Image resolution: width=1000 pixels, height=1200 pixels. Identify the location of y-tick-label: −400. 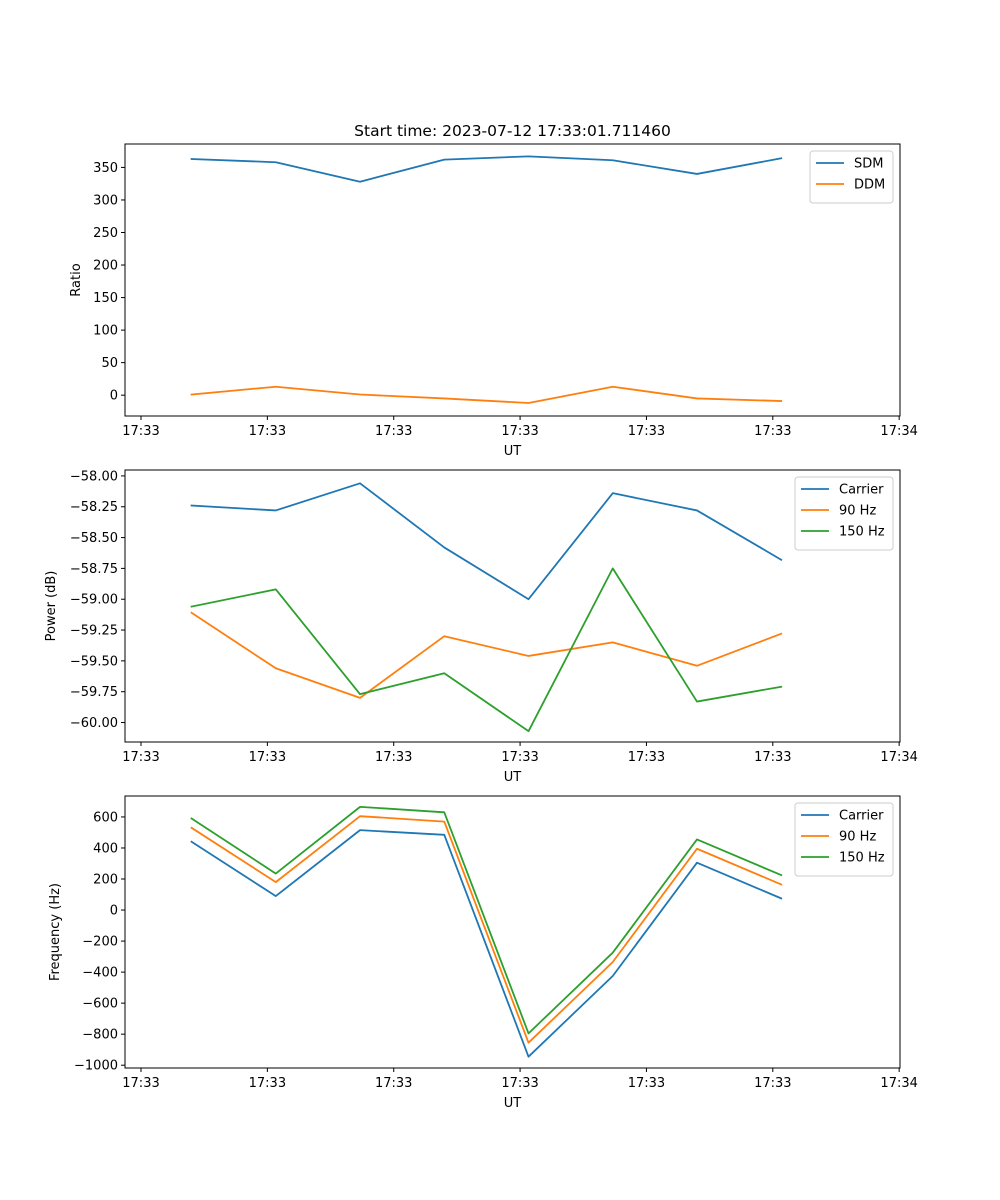
(100, 973).